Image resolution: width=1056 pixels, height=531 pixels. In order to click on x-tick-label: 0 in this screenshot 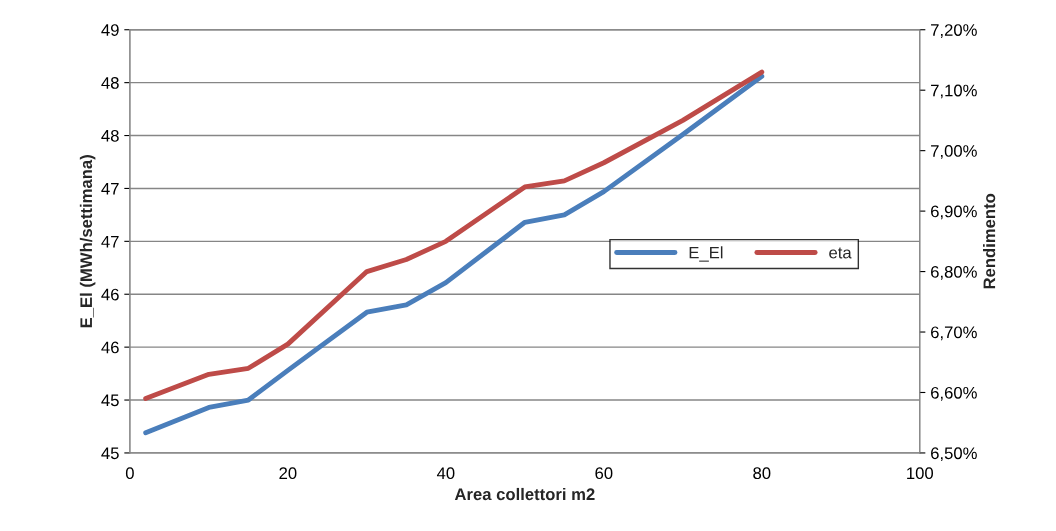, I will do `click(129, 473)`.